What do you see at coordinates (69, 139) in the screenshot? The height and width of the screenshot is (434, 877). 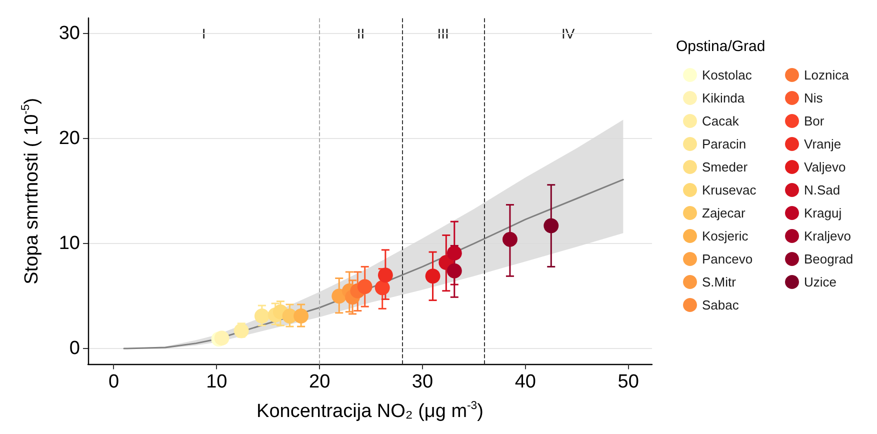 I see `y-tick-label: 20` at bounding box center [69, 139].